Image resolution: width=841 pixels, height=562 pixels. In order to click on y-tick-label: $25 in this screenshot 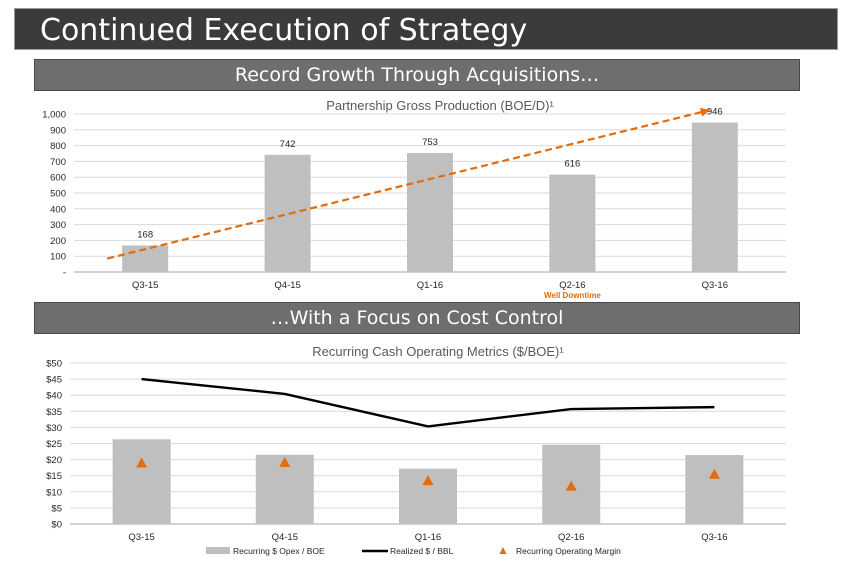, I will do `click(54, 444)`.